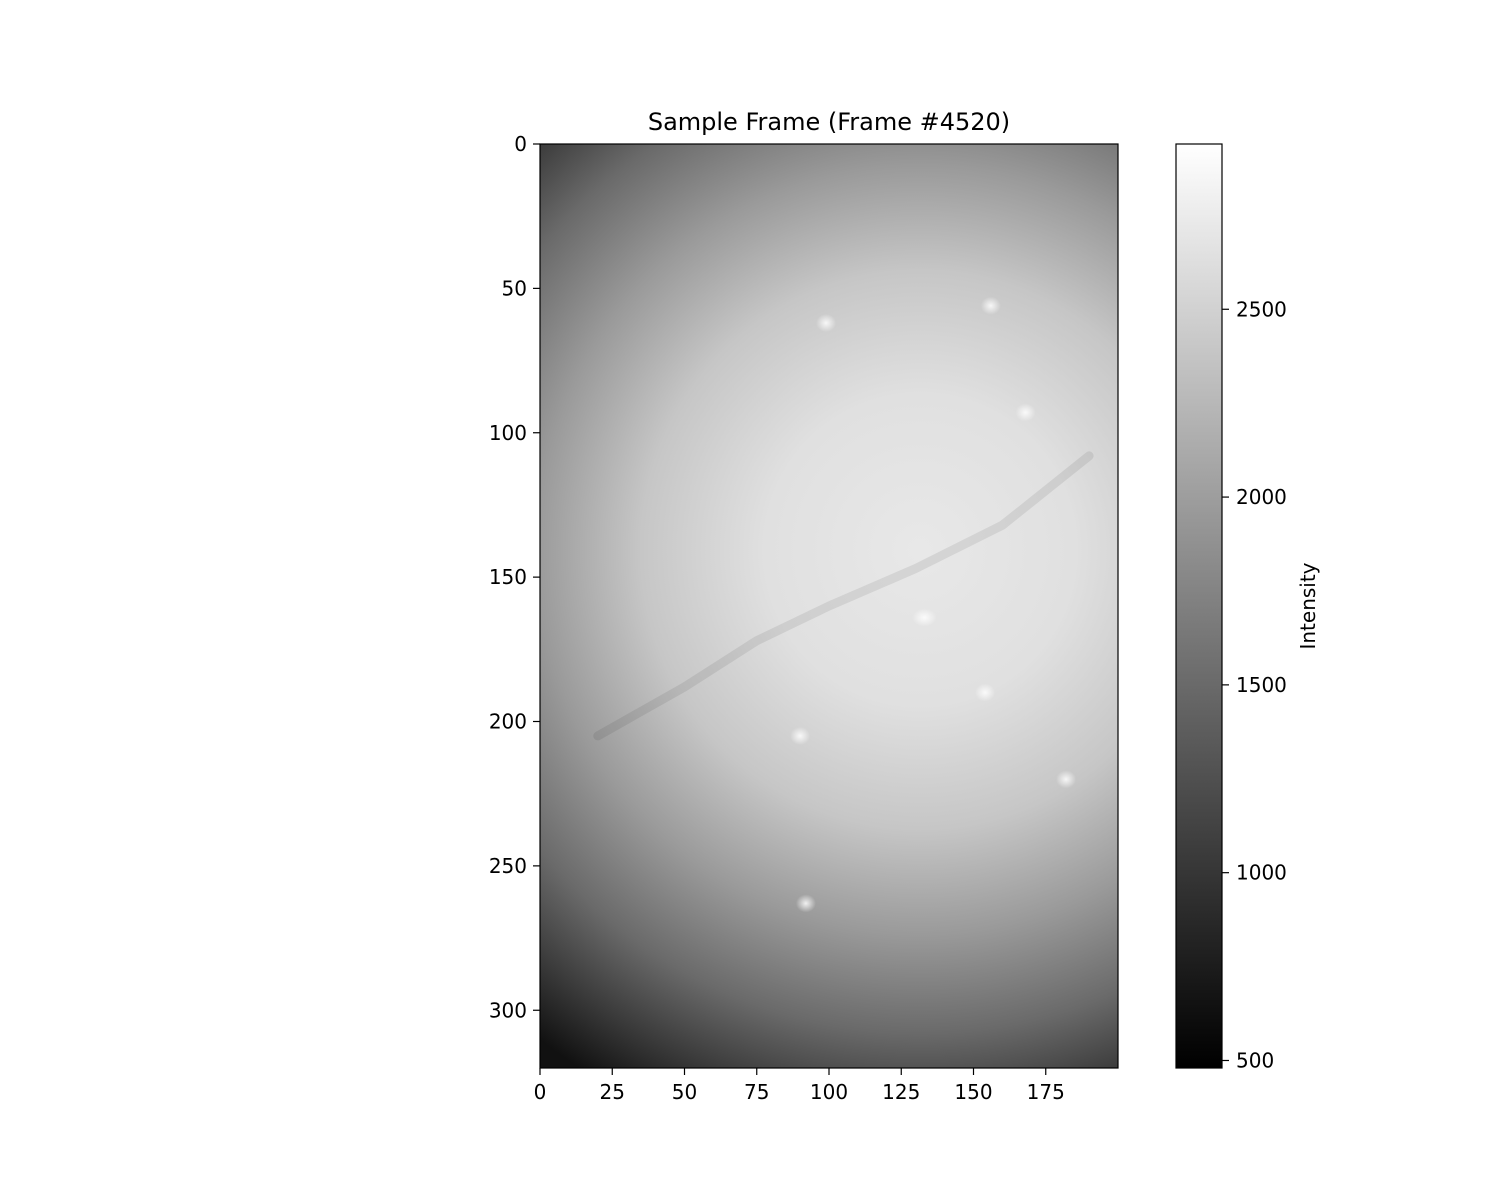 This screenshot has height=1200, width=1500. What do you see at coordinates (508, 866) in the screenshot?
I see `y-tick-label: 250` at bounding box center [508, 866].